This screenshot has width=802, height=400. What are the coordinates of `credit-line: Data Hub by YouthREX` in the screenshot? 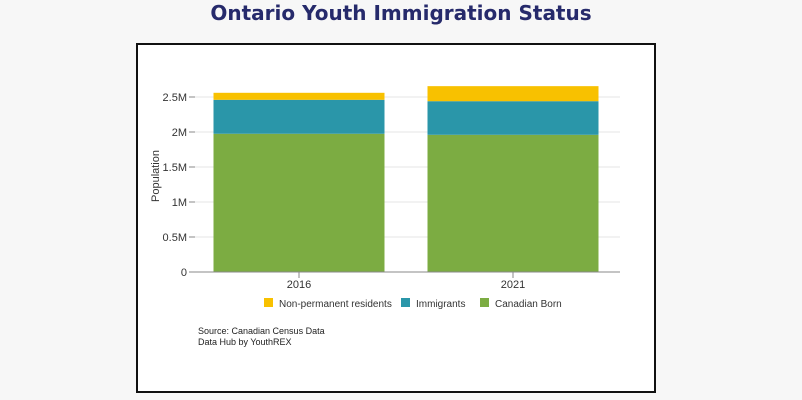 It's located at (245, 342).